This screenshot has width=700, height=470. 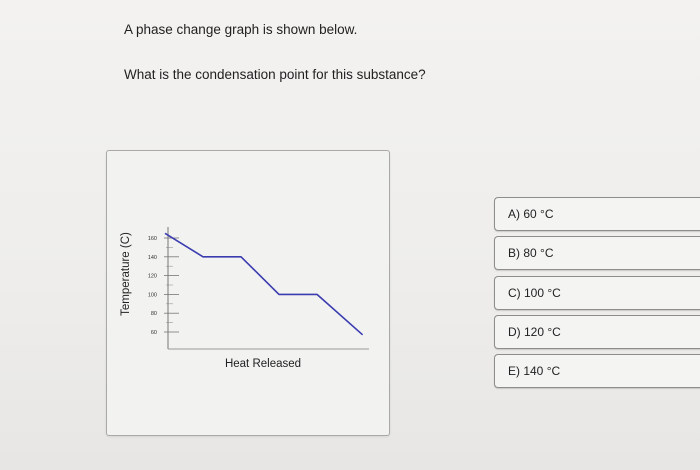 I want to click on question-prompt: A phase change graph is shown below., so click(x=241, y=29).